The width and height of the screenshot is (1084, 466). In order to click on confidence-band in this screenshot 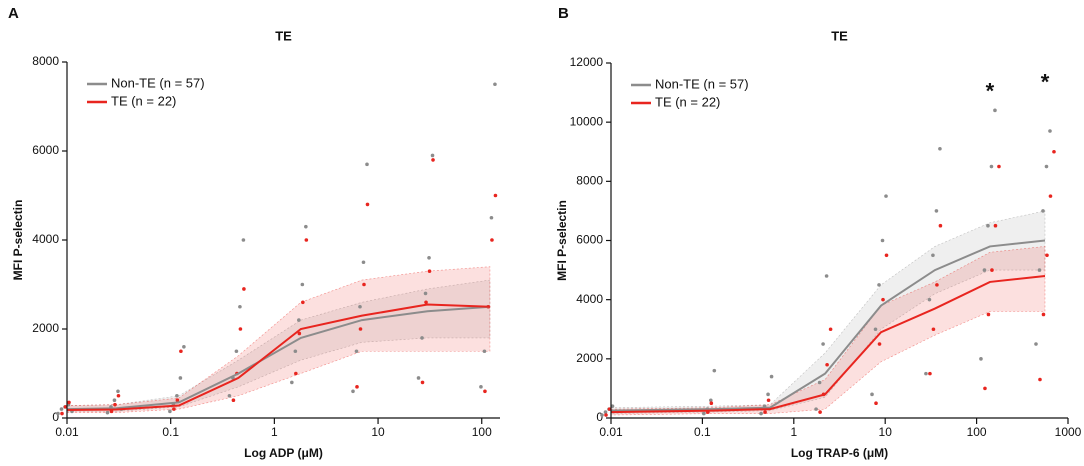, I will do `click(278, 339)`.